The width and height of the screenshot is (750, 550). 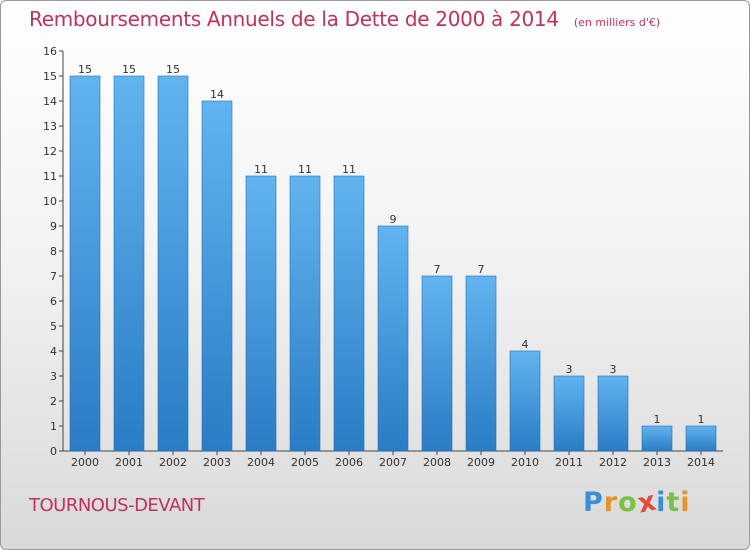 I want to click on bar-2006, so click(x=349, y=313).